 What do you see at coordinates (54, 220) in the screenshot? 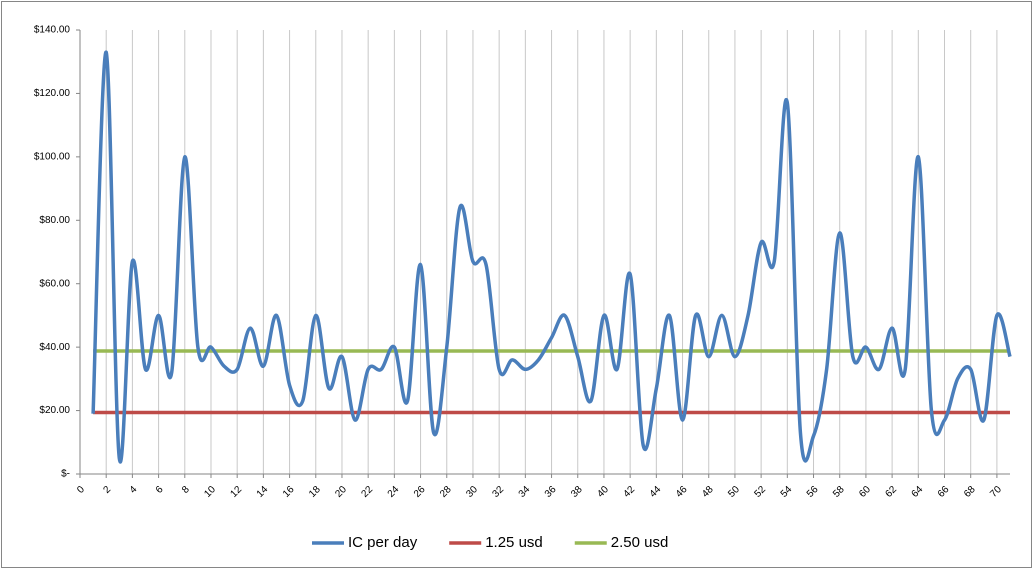
I see `y-tick-label: $80.00` at bounding box center [54, 220].